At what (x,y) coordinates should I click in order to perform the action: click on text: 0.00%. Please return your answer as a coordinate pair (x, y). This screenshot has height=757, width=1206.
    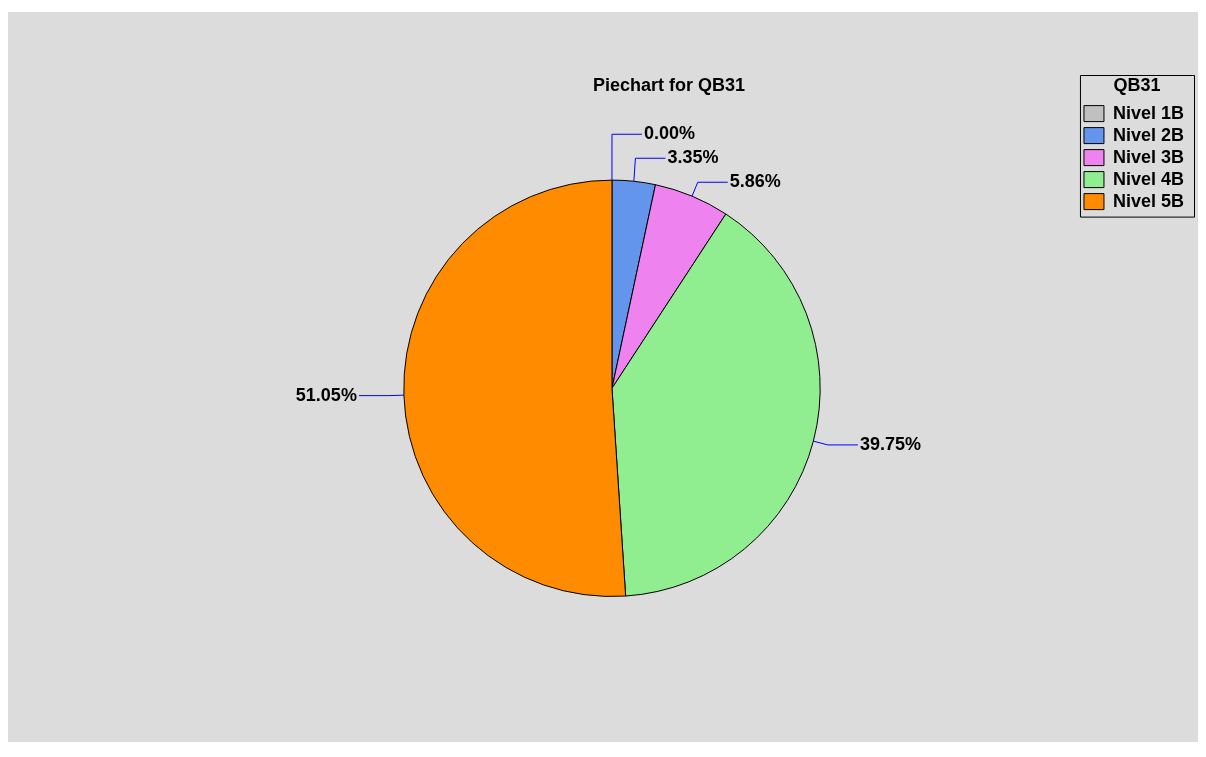
    Looking at the image, I should click on (669, 133).